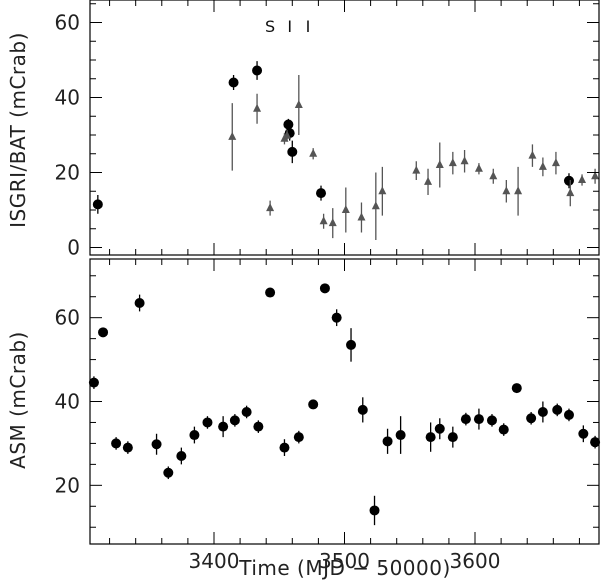  Describe the element at coordinates (270, 26) in the screenshot. I see `phase-annotation: S` at that location.